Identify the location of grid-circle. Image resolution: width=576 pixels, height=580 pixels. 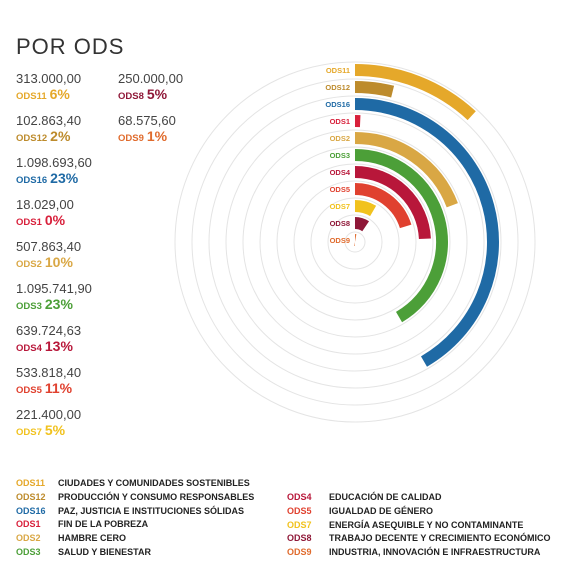
(355, 242).